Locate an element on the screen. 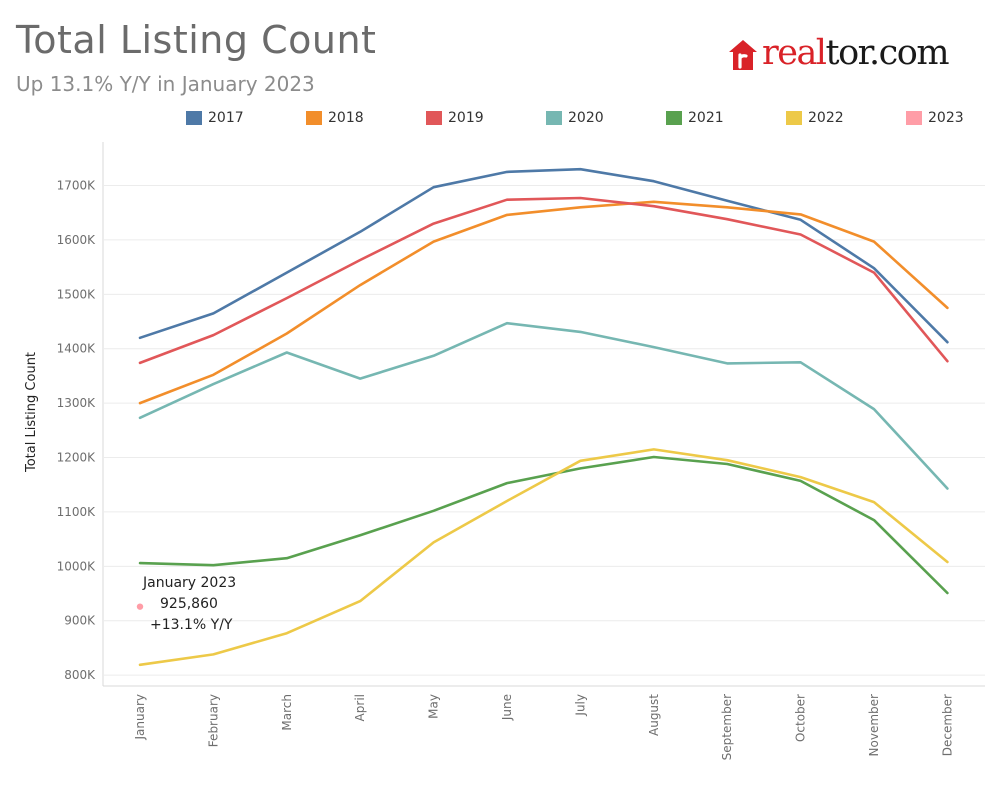  realtor-logo: real tor.com is located at coordinates (839, 53).